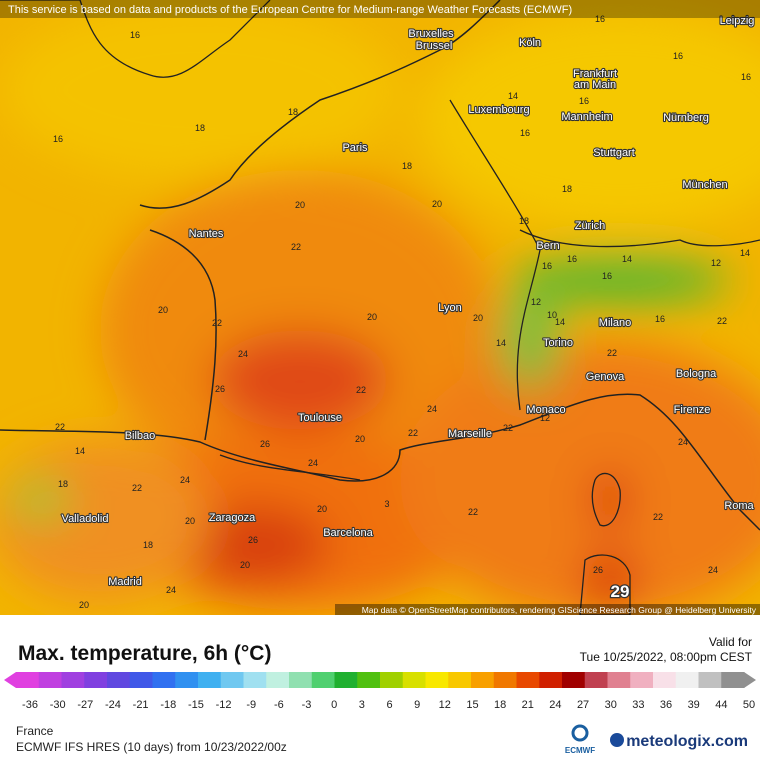 Image resolution: width=760 pixels, height=760 pixels. What do you see at coordinates (583, 705) in the screenshot?
I see `legend-tick-label: 27` at bounding box center [583, 705].